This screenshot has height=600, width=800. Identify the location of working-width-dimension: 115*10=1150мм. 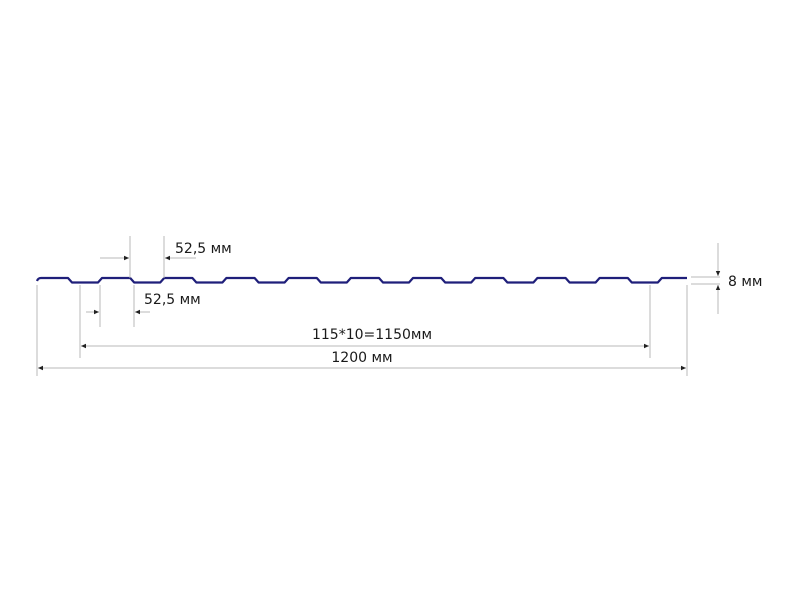
(365, 321).